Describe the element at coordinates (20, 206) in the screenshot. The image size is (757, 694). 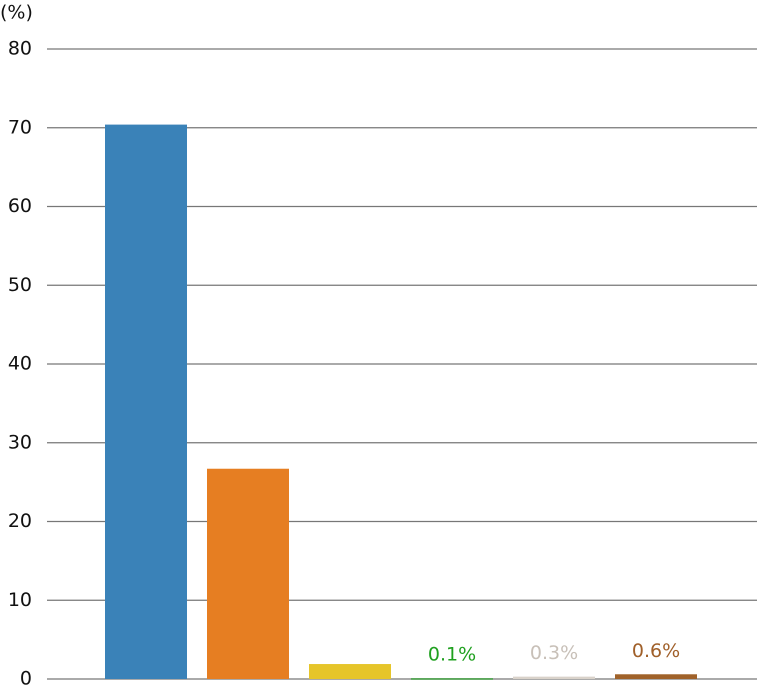
I see `y-tick-label: 60` at that location.